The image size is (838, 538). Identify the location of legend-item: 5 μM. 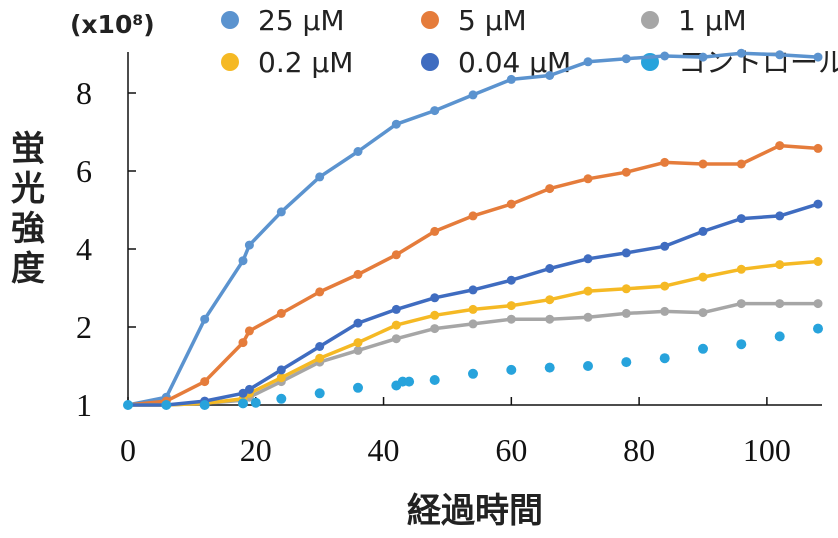
(474, 20).